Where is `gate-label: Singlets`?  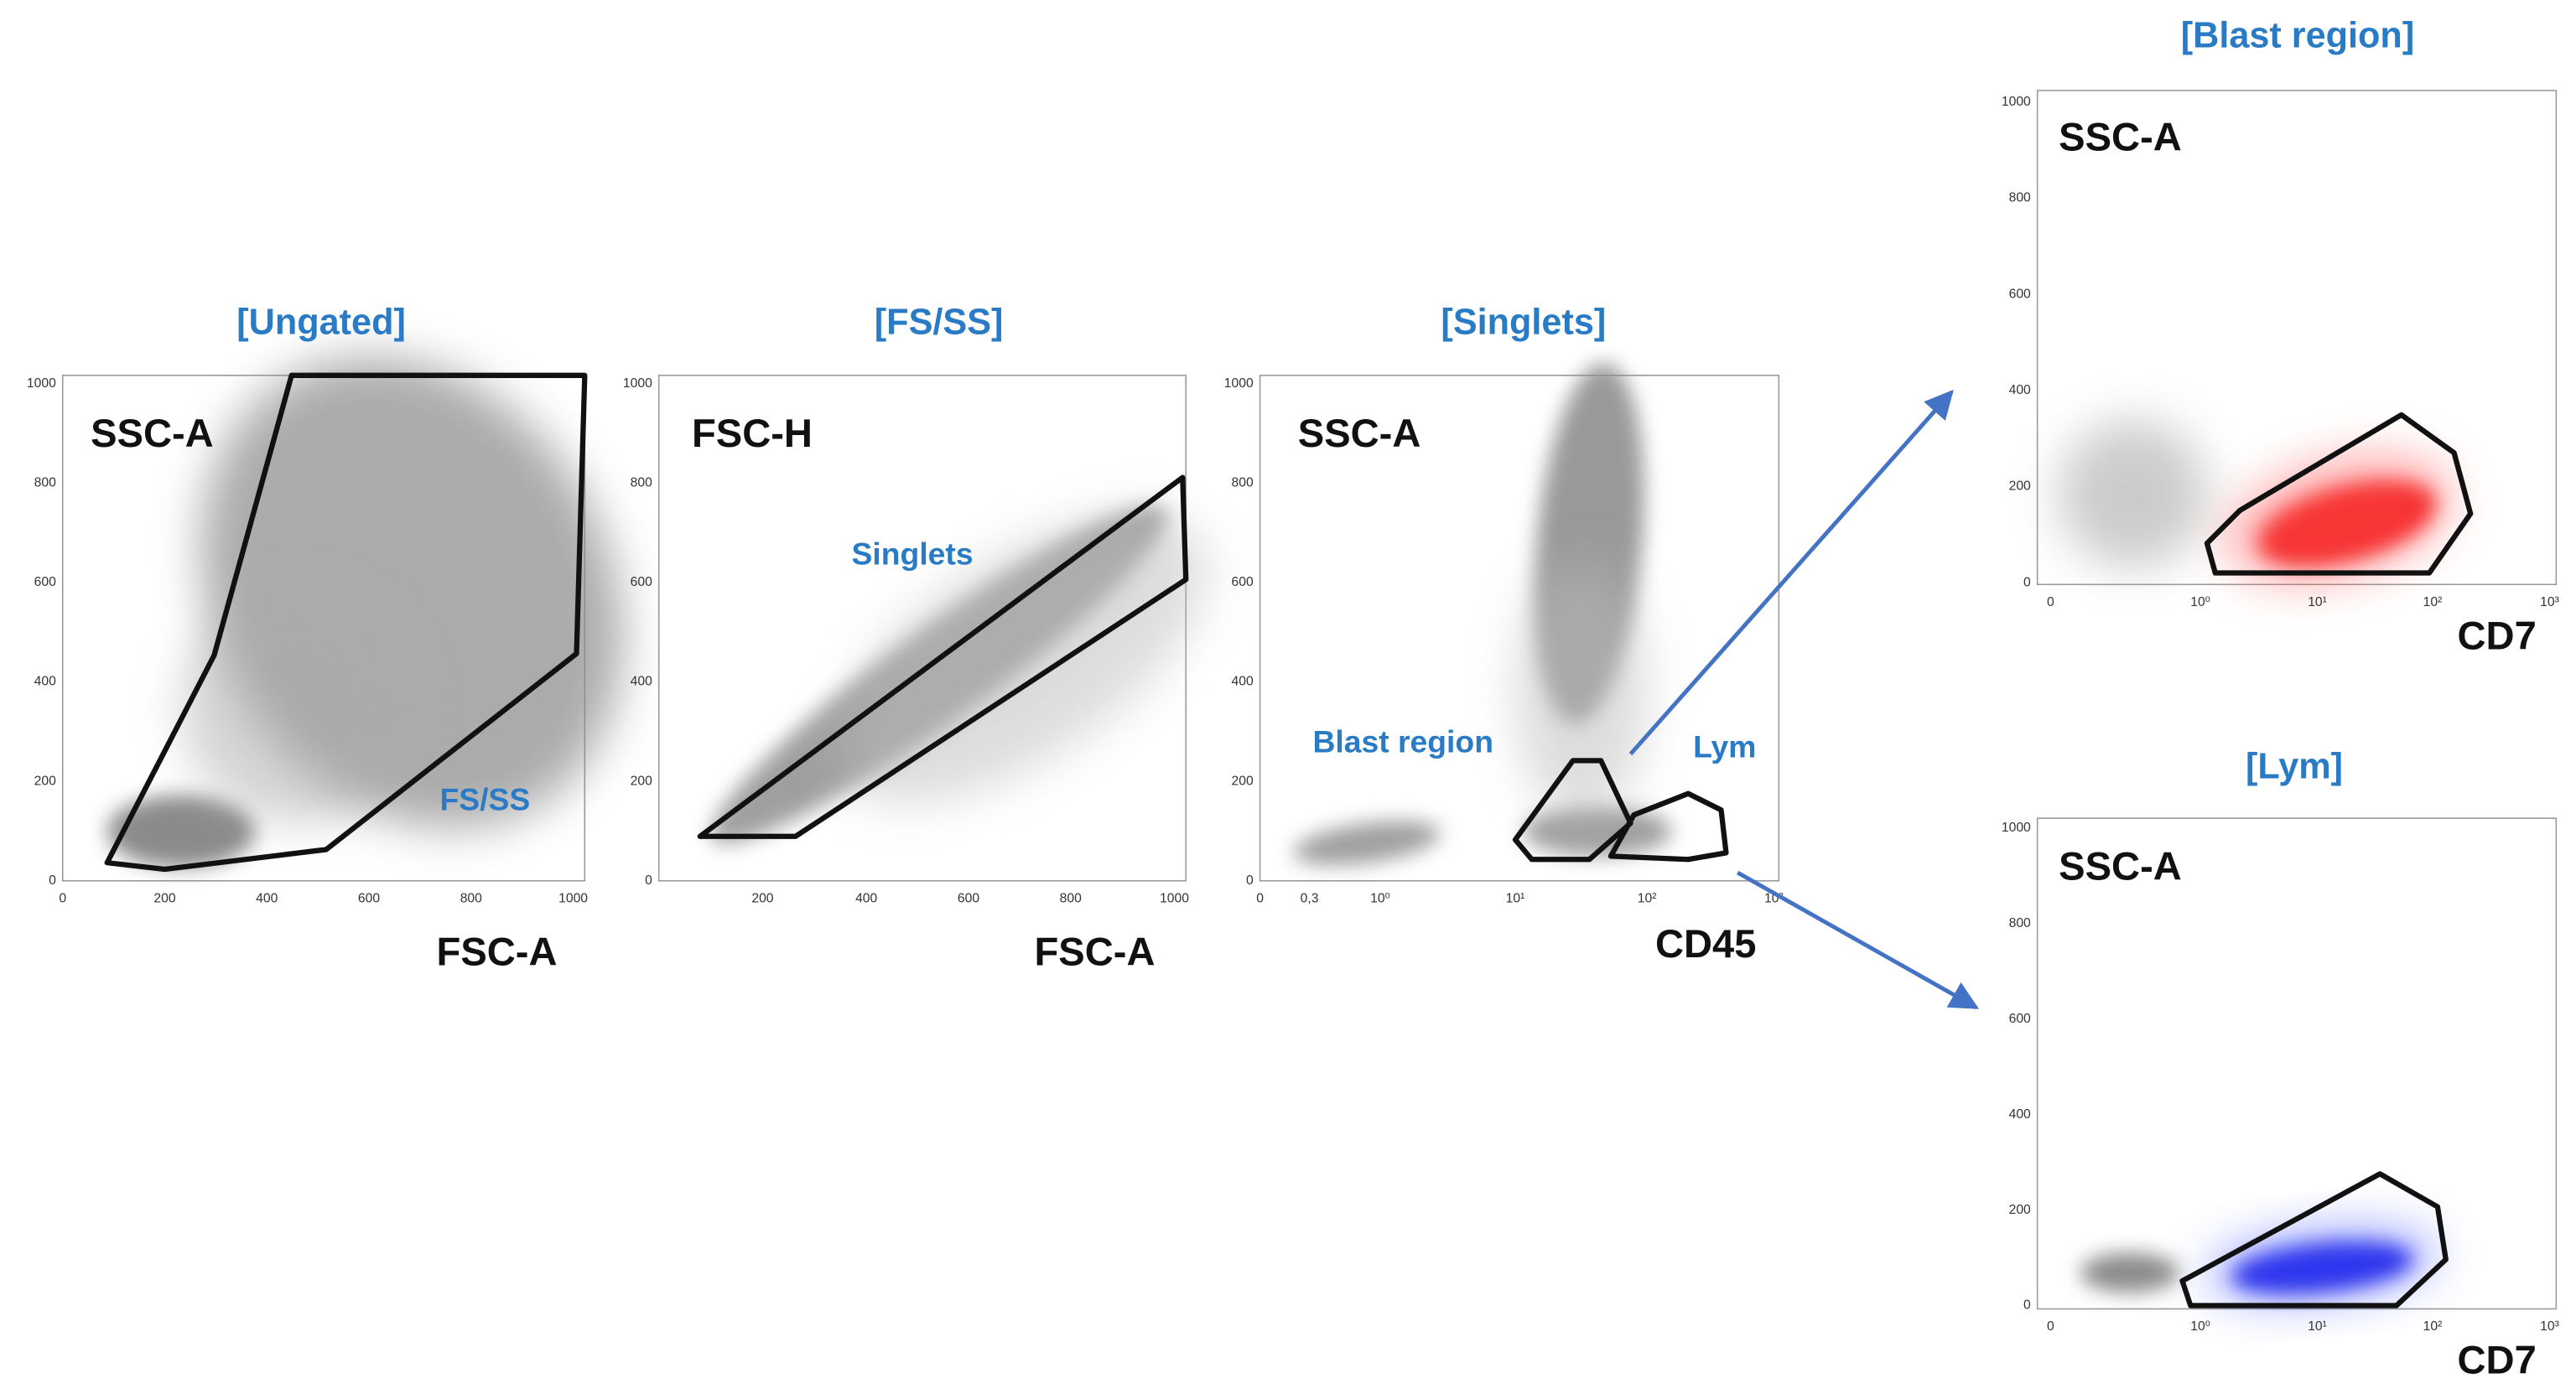
gate-label: Singlets is located at coordinates (913, 554).